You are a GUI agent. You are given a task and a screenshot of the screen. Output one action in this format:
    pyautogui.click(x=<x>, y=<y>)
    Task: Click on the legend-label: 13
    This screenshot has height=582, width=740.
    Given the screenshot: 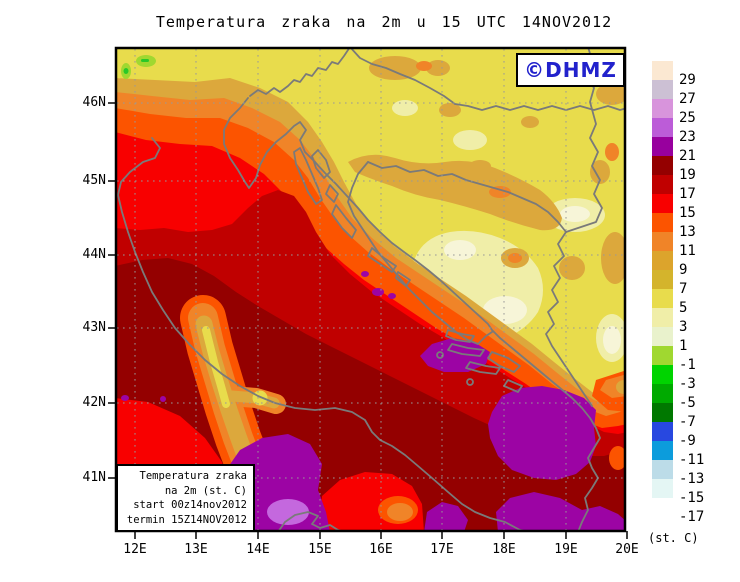 What is the action you would take?
    pyautogui.click(x=687, y=232)
    